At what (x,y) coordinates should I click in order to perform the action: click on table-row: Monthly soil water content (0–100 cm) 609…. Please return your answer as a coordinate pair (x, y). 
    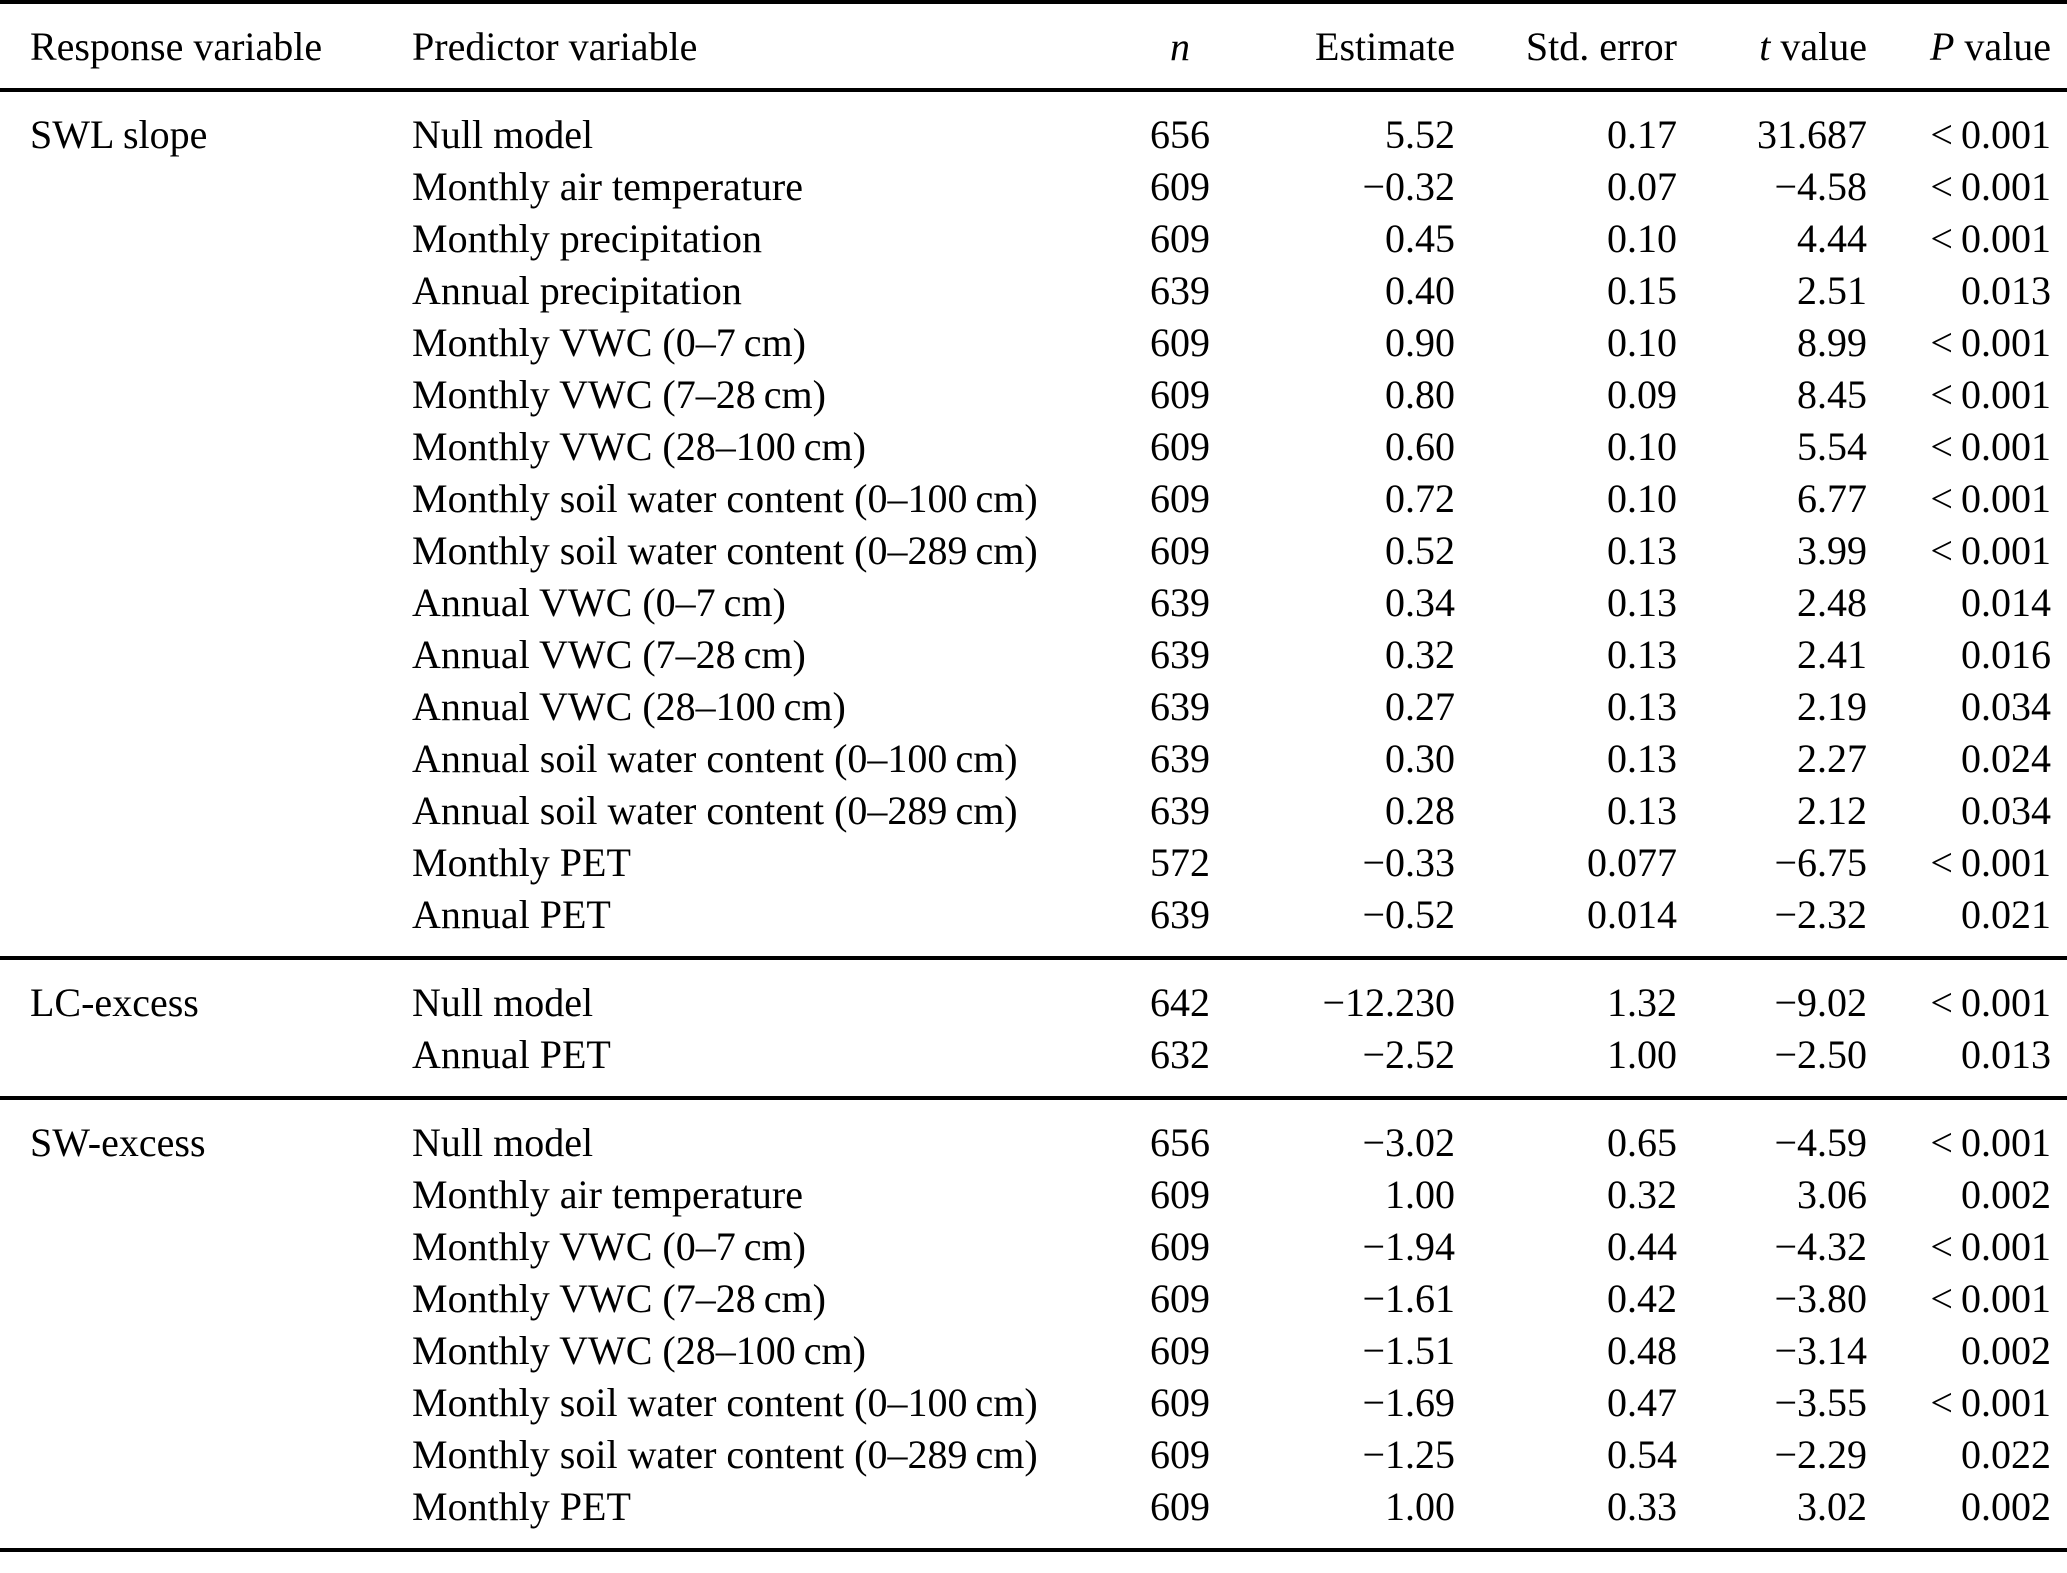
    Looking at the image, I should click on (1033, 498).